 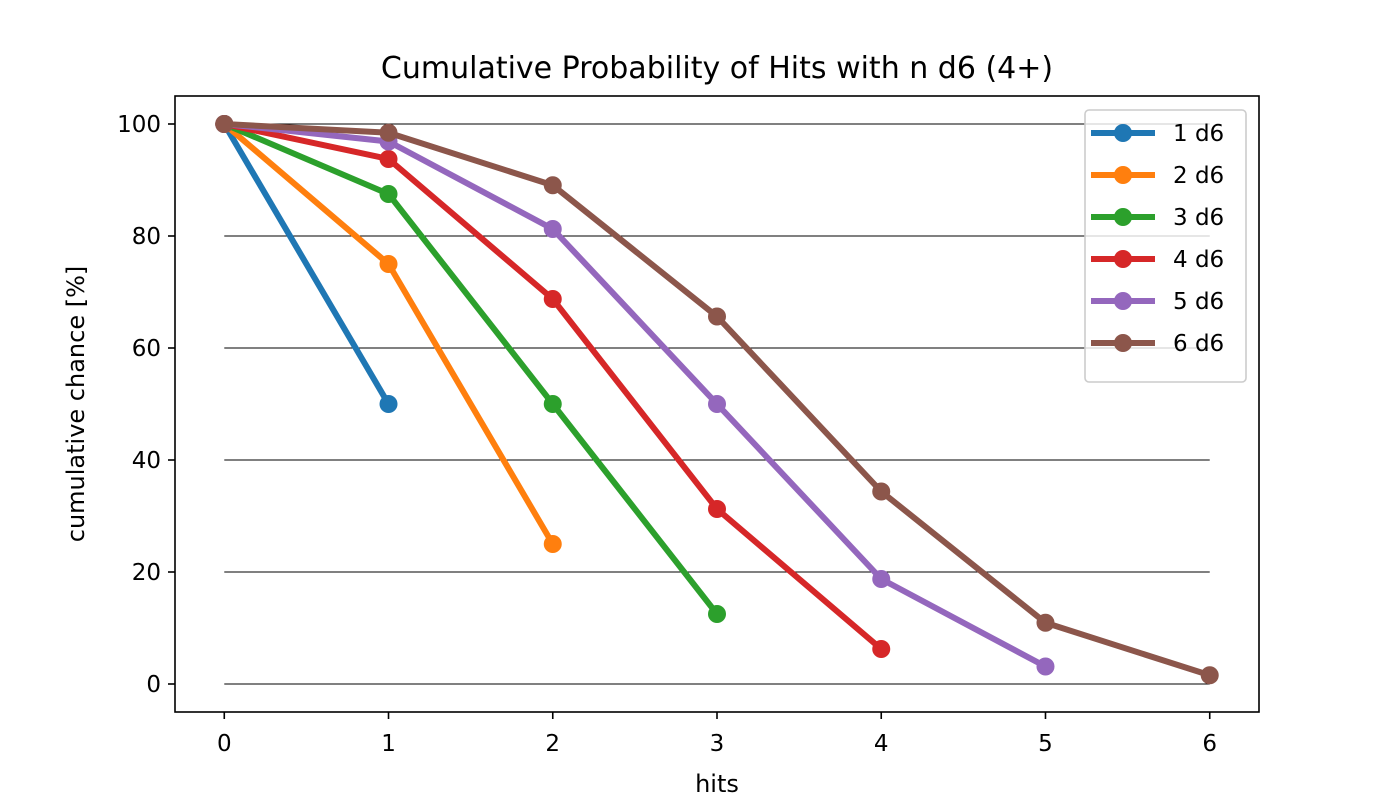 What do you see at coordinates (1157, 344) in the screenshot?
I see `legend-entry: 6 d6` at bounding box center [1157, 344].